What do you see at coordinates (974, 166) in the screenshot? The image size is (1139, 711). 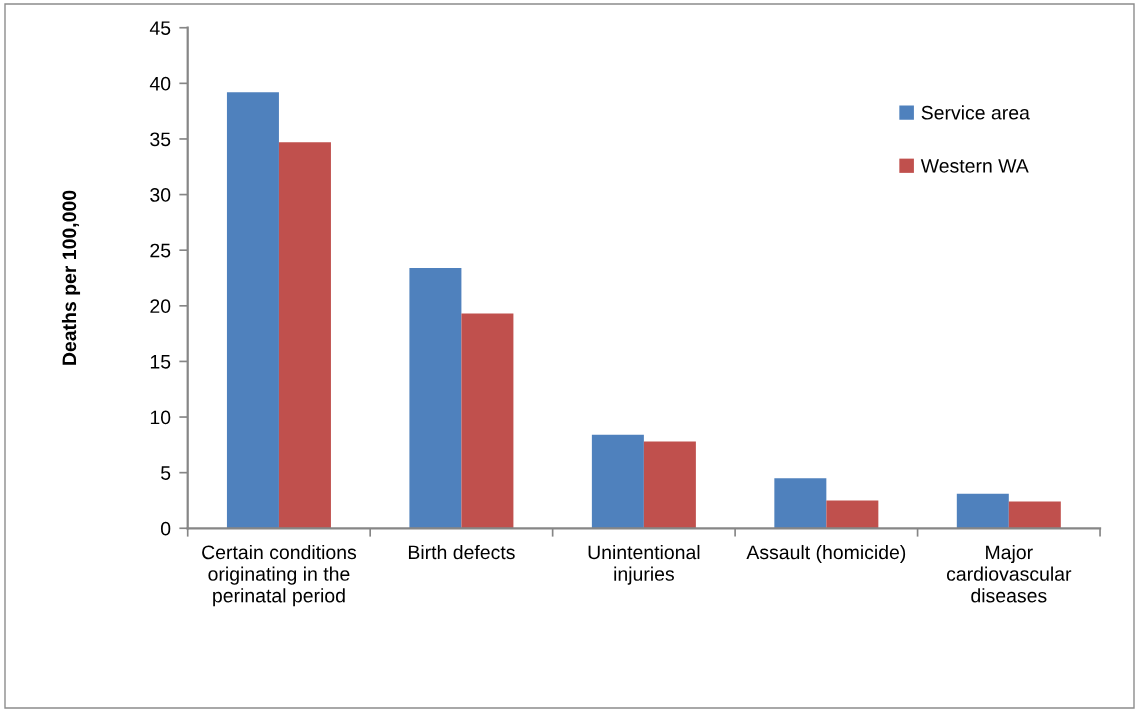 I see `legend-label: Western WA` at bounding box center [974, 166].